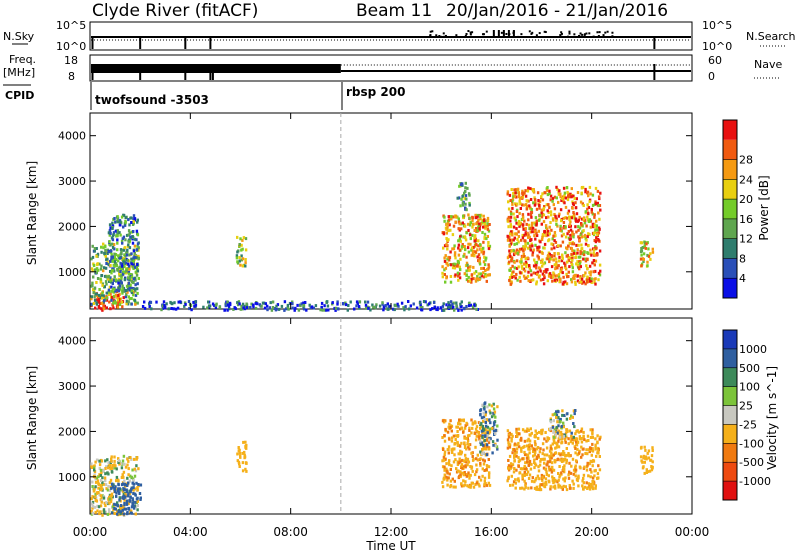 The height and width of the screenshot is (554, 800). Describe the element at coordinates (746, 239) in the screenshot. I see `colorbar-tick-label: 12` at that location.